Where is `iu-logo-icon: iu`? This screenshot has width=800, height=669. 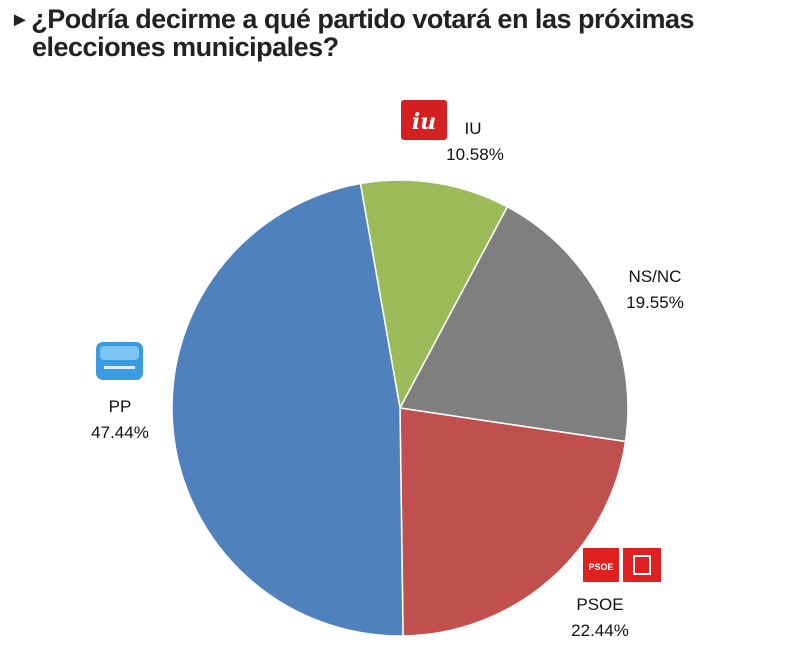 iu-logo-icon: iu is located at coordinates (424, 120).